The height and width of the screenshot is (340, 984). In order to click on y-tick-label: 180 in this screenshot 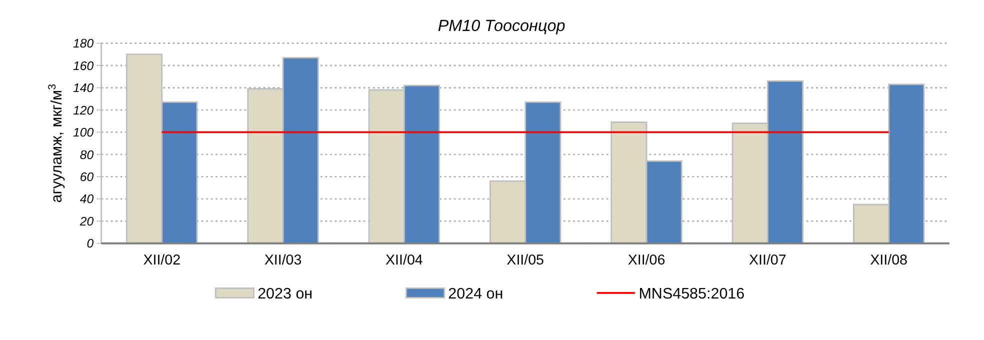, I will do `click(83, 43)`.